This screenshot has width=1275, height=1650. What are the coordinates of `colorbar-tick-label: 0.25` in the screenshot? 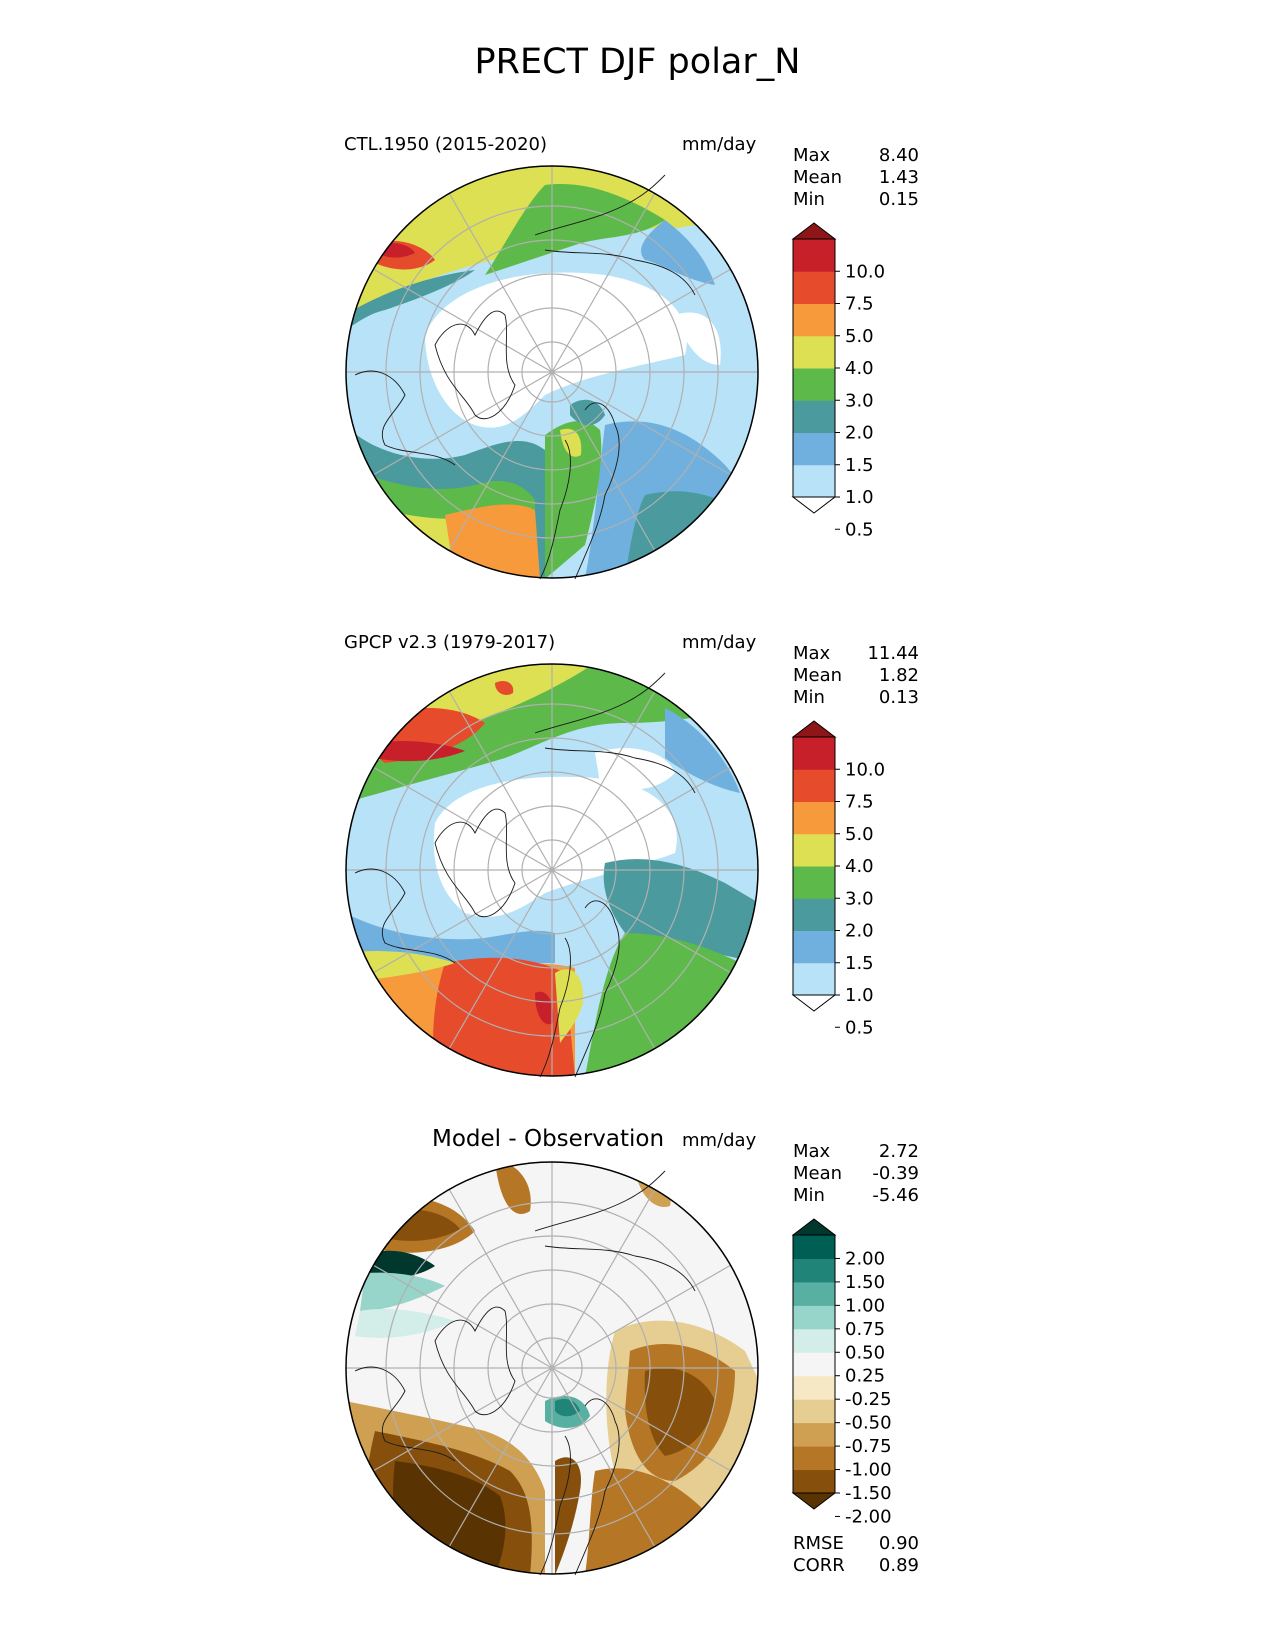 It's located at (865, 1376).